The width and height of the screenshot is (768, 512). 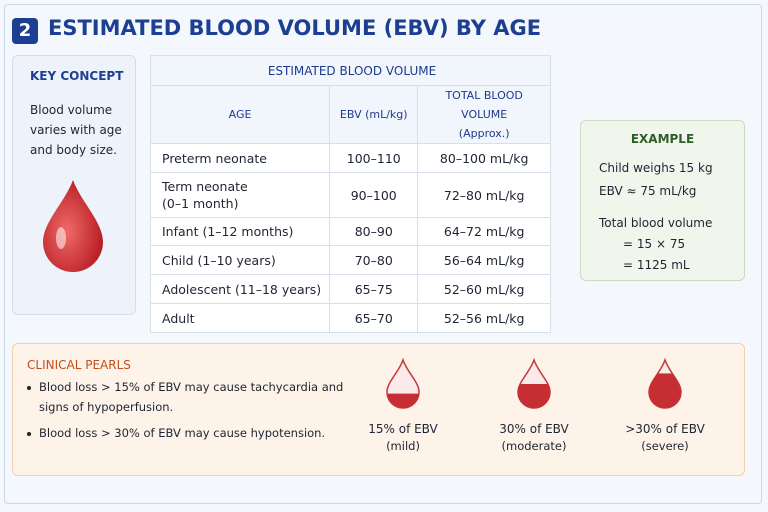 I want to click on column-header: TOTAL BLOOD VOLUME (Approx.), so click(x=484, y=114).